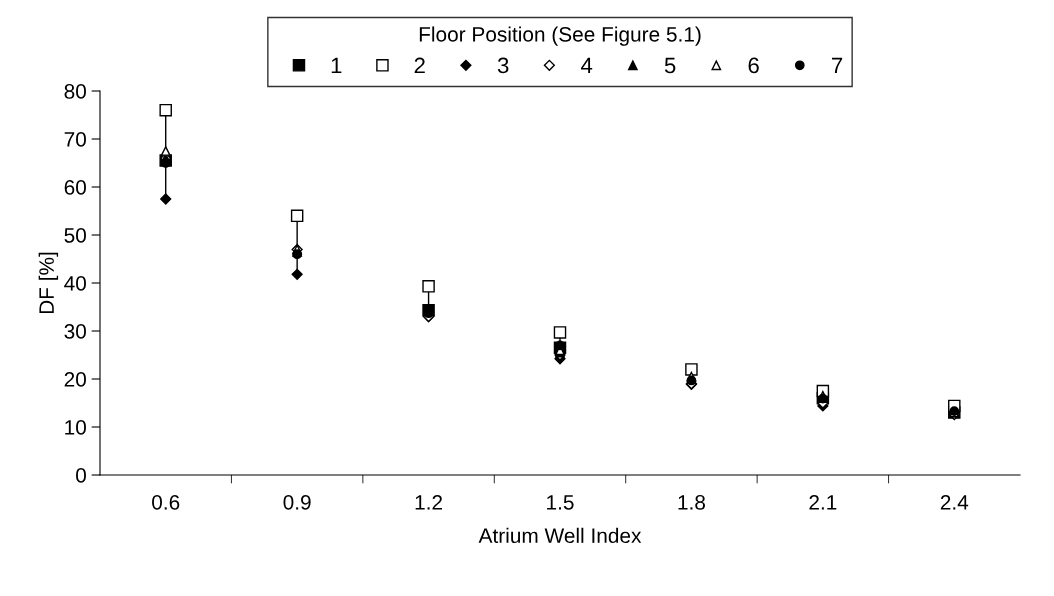 Image resolution: width=1054 pixels, height=596 pixels. I want to click on y-tick-label: 0, so click(81, 475).